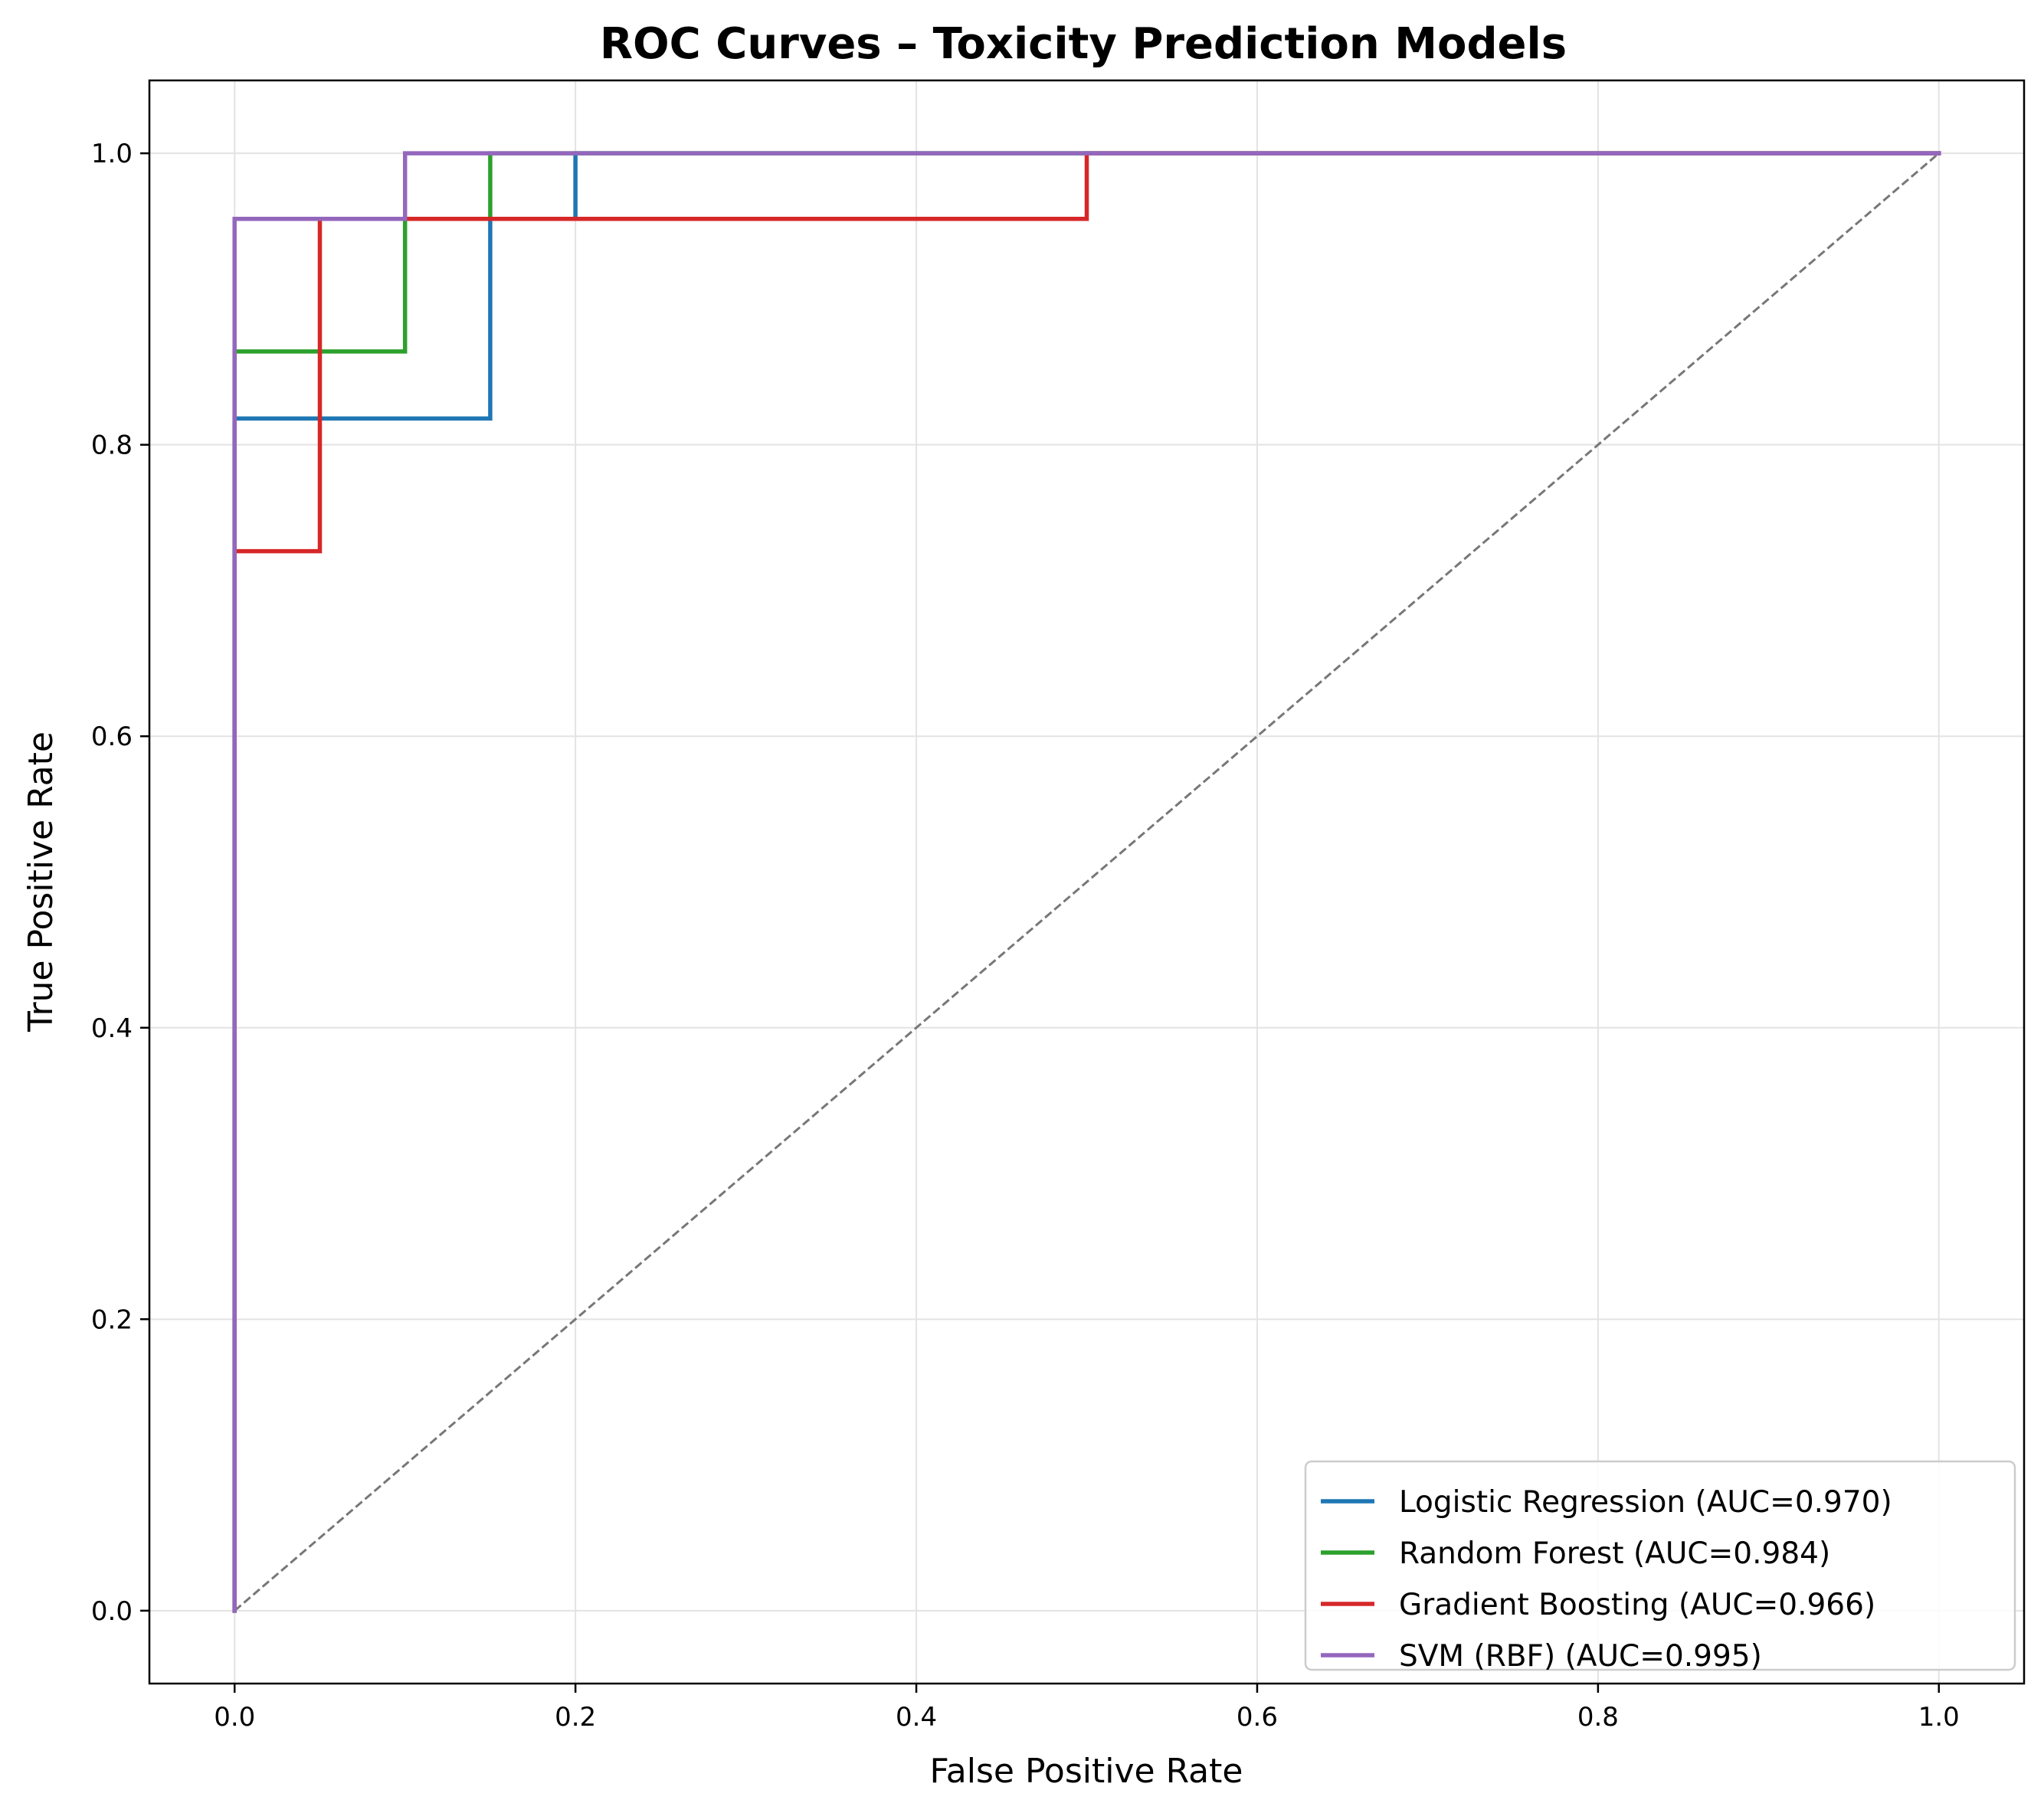 This screenshot has height=1813, width=2044. What do you see at coordinates (1939, 1717) in the screenshot?
I see `x-tick-label-5: 1.0` at bounding box center [1939, 1717].